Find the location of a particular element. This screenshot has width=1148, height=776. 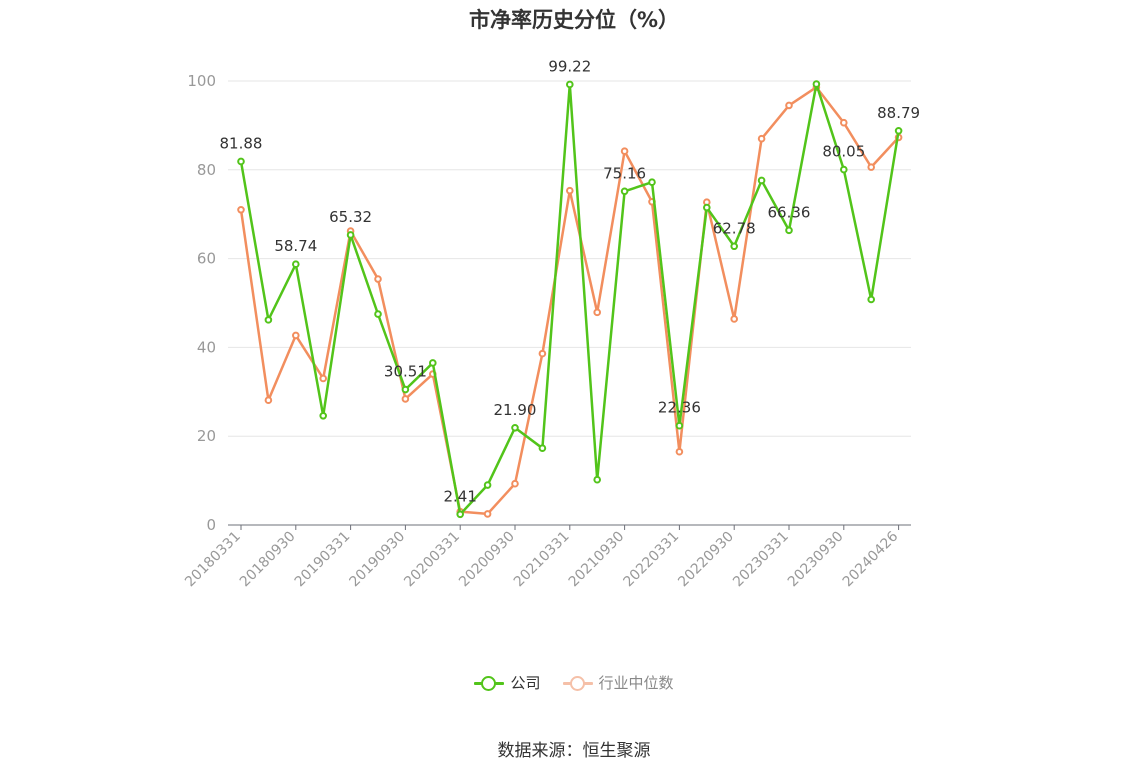

chart-title: 市净率历史分位（%） is located at coordinates (574, 20).